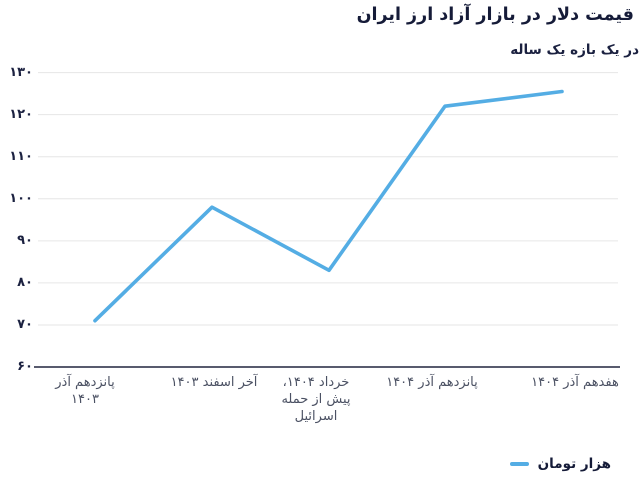 Image resolution: width=644 pixels, height=485 pixels. What do you see at coordinates (519, 464) in the screenshot?
I see `legend-line-marker-icon` at bounding box center [519, 464].